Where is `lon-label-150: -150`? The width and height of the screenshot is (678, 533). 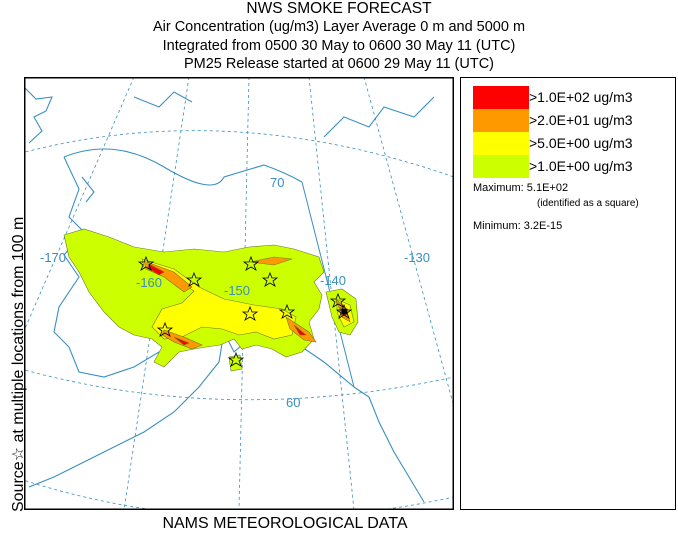
lon-label-150: -150 is located at coordinates (237, 290).